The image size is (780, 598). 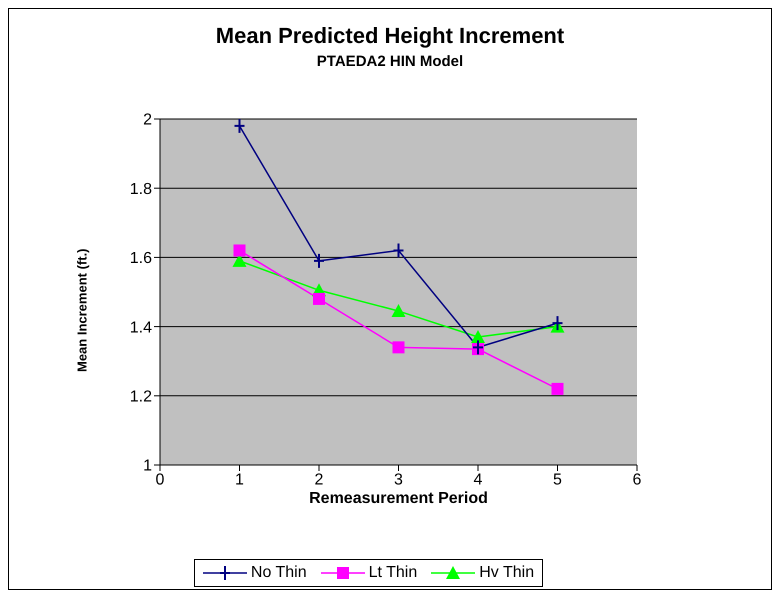 What do you see at coordinates (478, 479) in the screenshot?
I see `x-tick-label: 4` at bounding box center [478, 479].